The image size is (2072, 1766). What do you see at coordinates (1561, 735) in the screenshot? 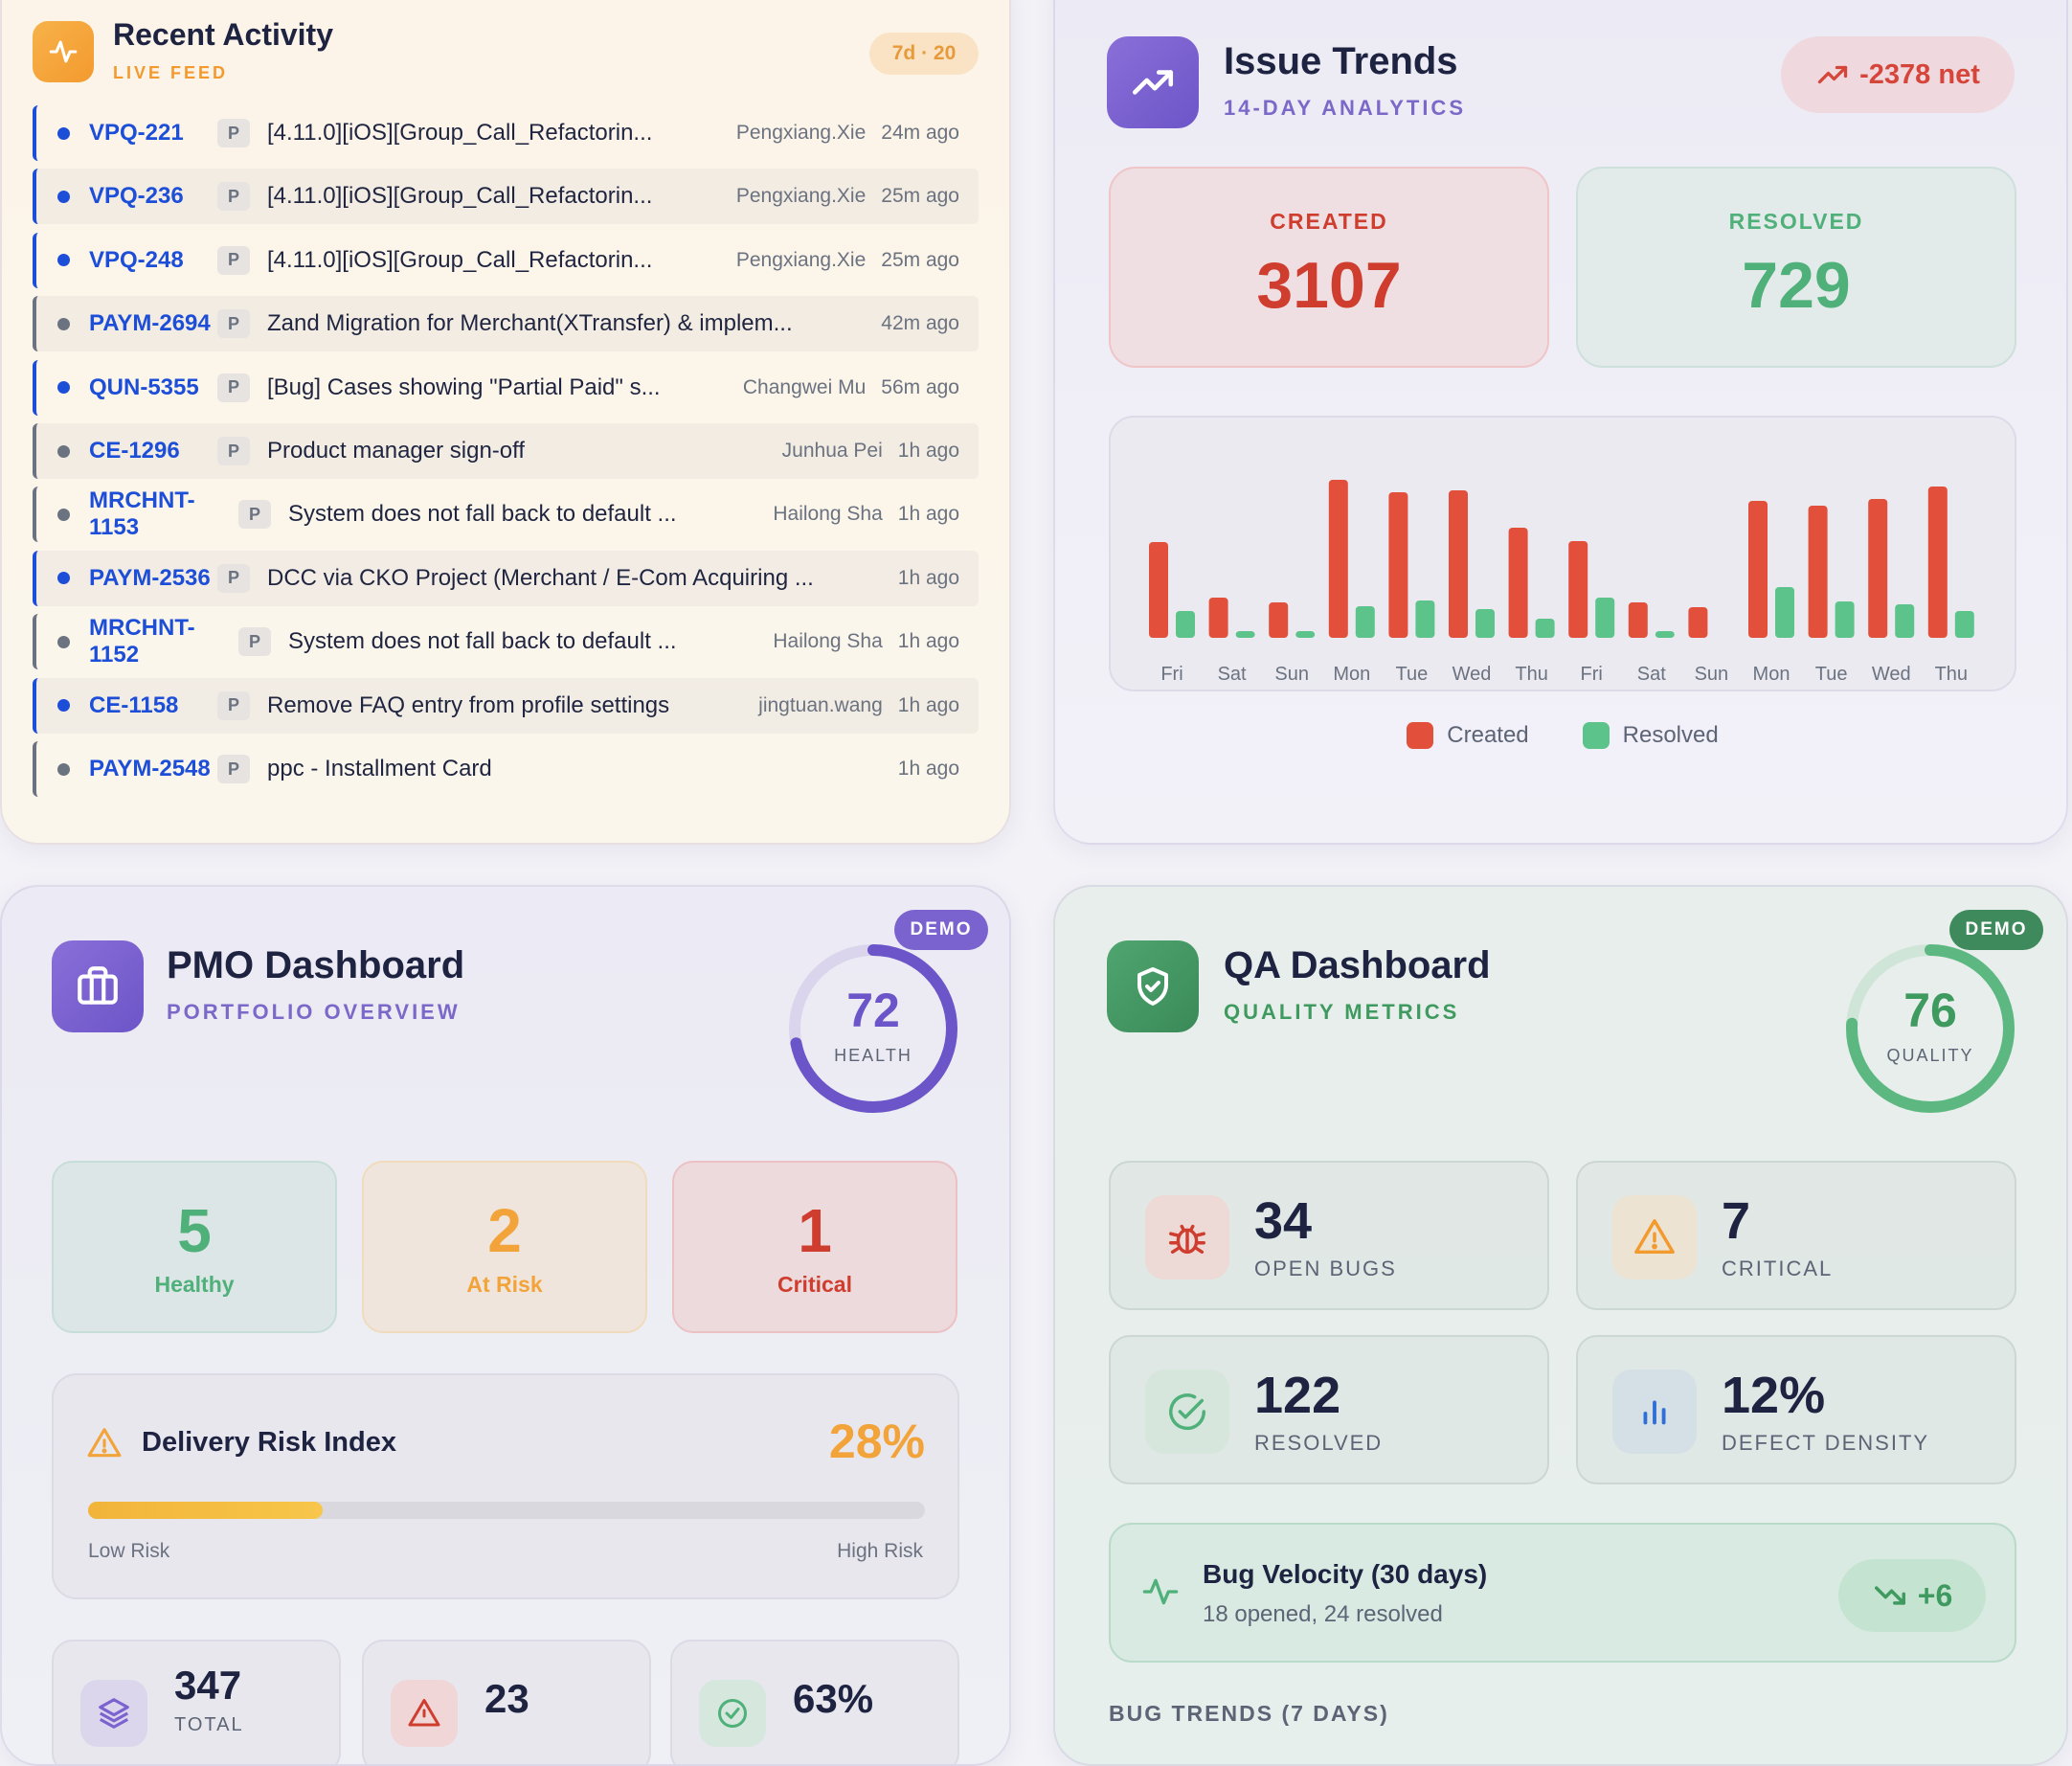
I see `chart-legend: Created Resolved` at bounding box center [1561, 735].